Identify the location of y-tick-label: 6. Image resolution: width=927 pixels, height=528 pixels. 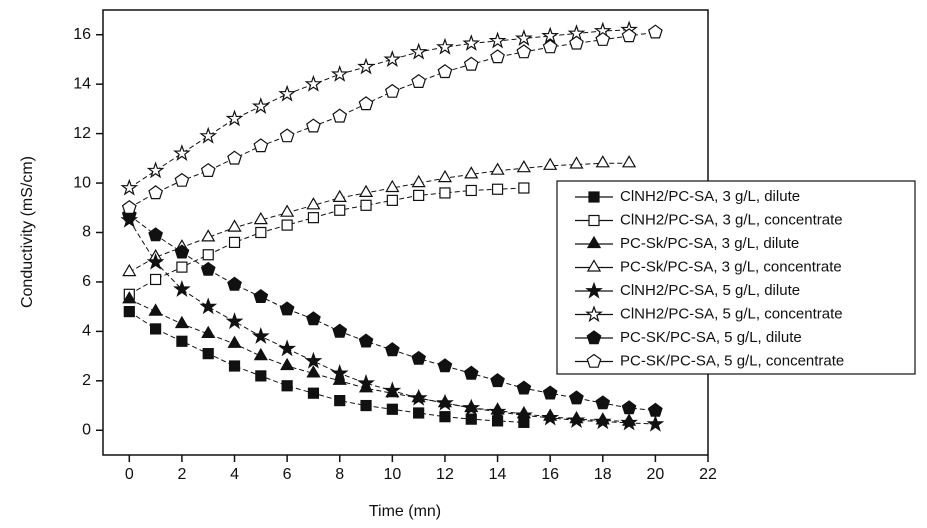
(86, 281).